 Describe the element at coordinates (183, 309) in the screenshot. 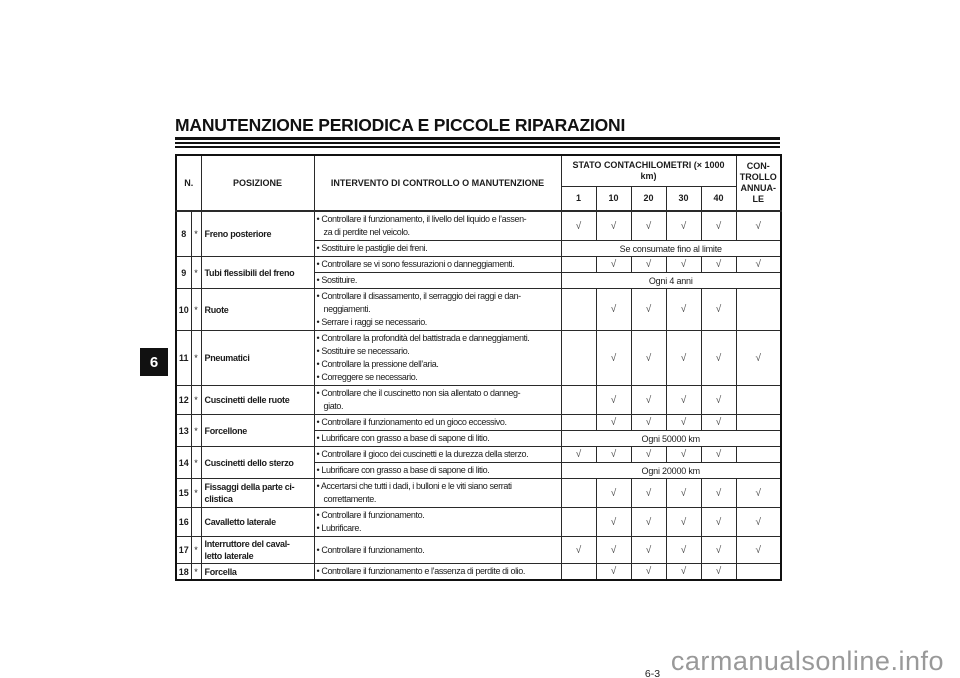

I see `row-number-cell: 10` at that location.